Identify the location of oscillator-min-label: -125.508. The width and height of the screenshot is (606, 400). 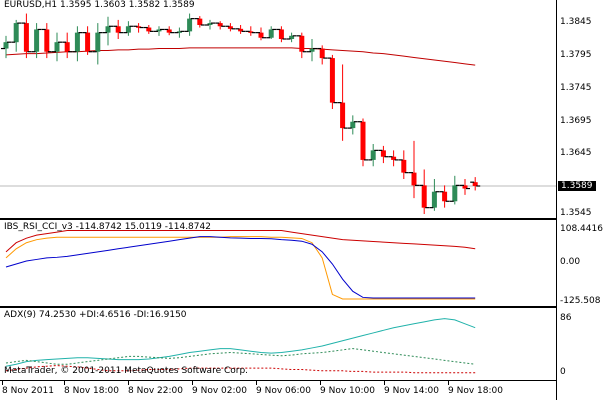
(580, 301).